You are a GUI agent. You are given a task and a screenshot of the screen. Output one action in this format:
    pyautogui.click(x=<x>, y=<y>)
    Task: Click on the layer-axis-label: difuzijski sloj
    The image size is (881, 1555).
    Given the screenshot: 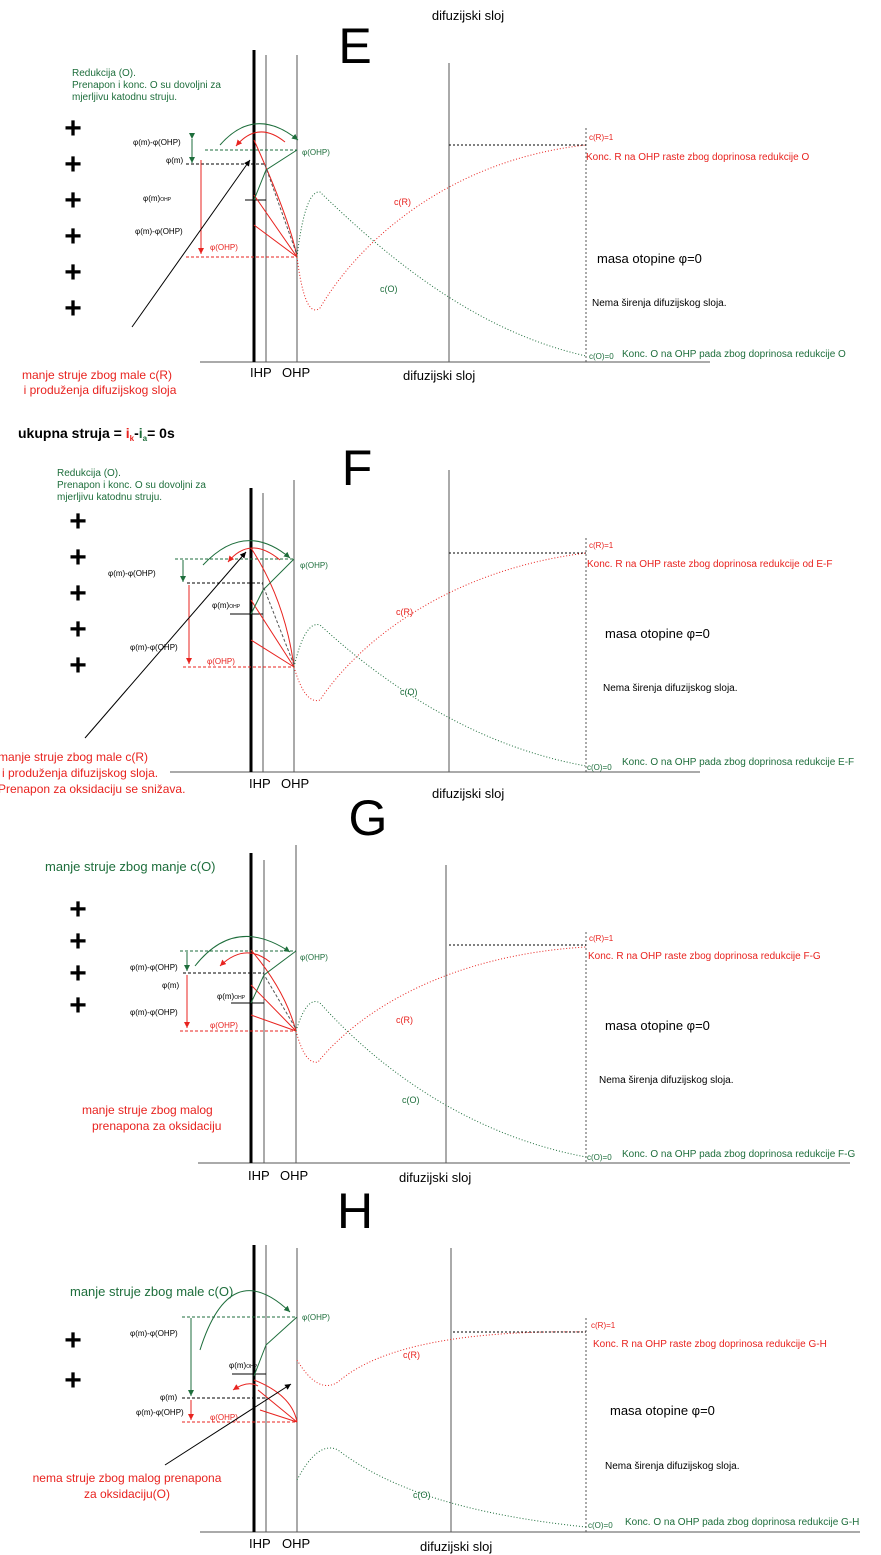 What is the action you would take?
    pyautogui.click(x=468, y=793)
    